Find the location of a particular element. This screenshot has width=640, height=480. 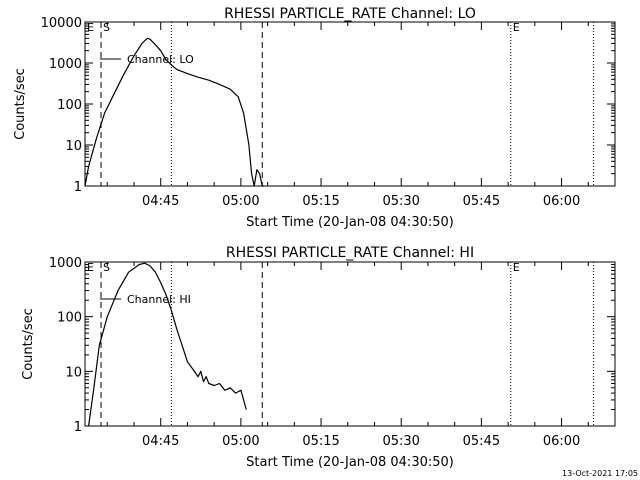

chart-2-x-tick-label: 06:00 is located at coordinates (561, 441).